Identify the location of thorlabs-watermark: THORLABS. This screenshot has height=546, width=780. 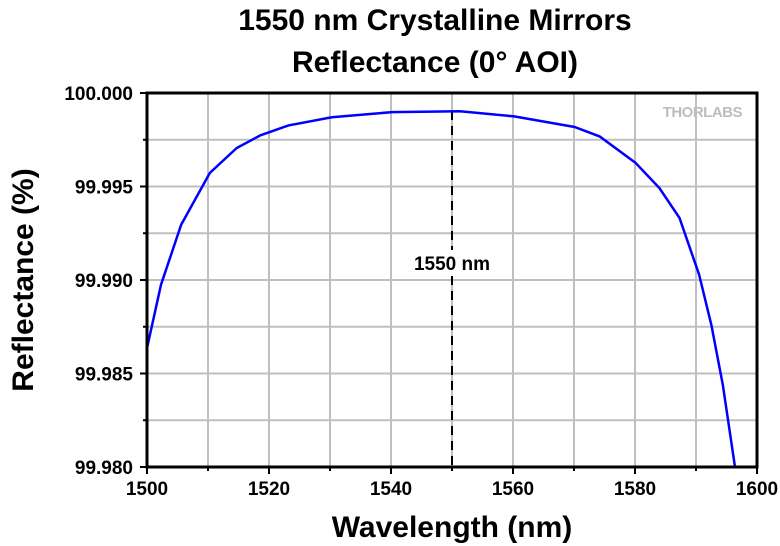
(703, 112).